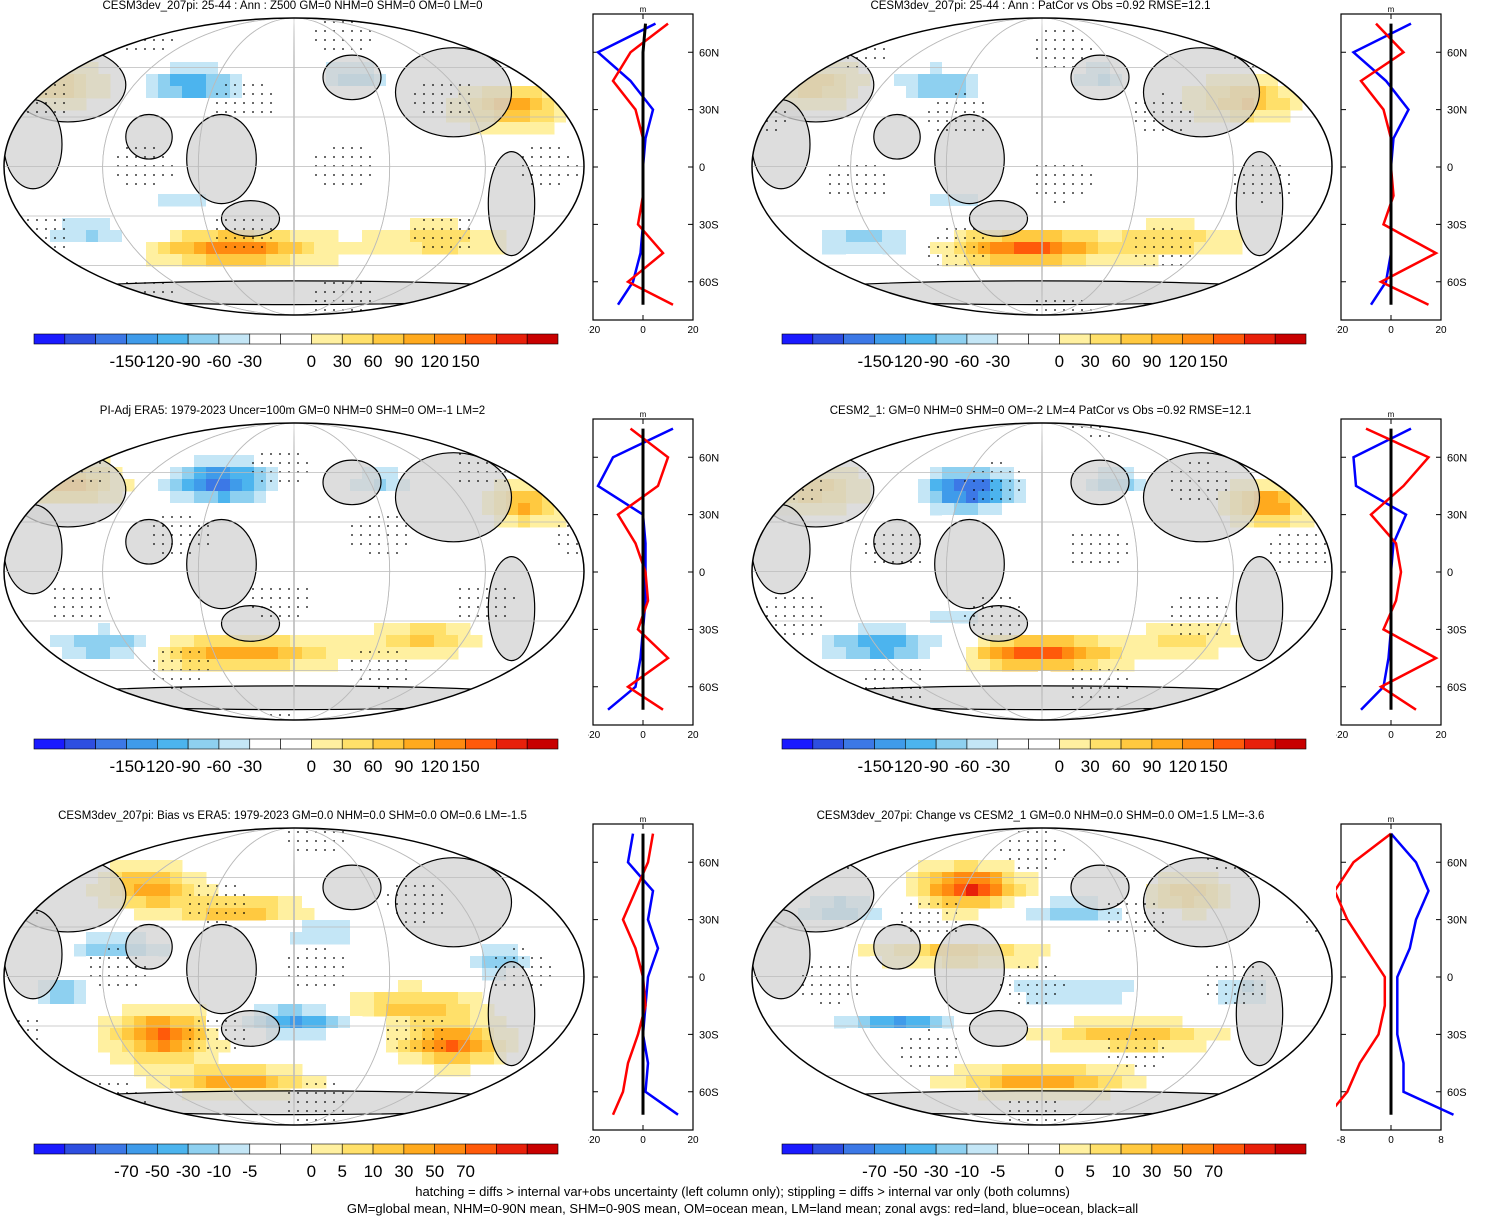 The image size is (1485, 1217). I want to click on zonal-x-tick-label: 20, so click(1441, 734).